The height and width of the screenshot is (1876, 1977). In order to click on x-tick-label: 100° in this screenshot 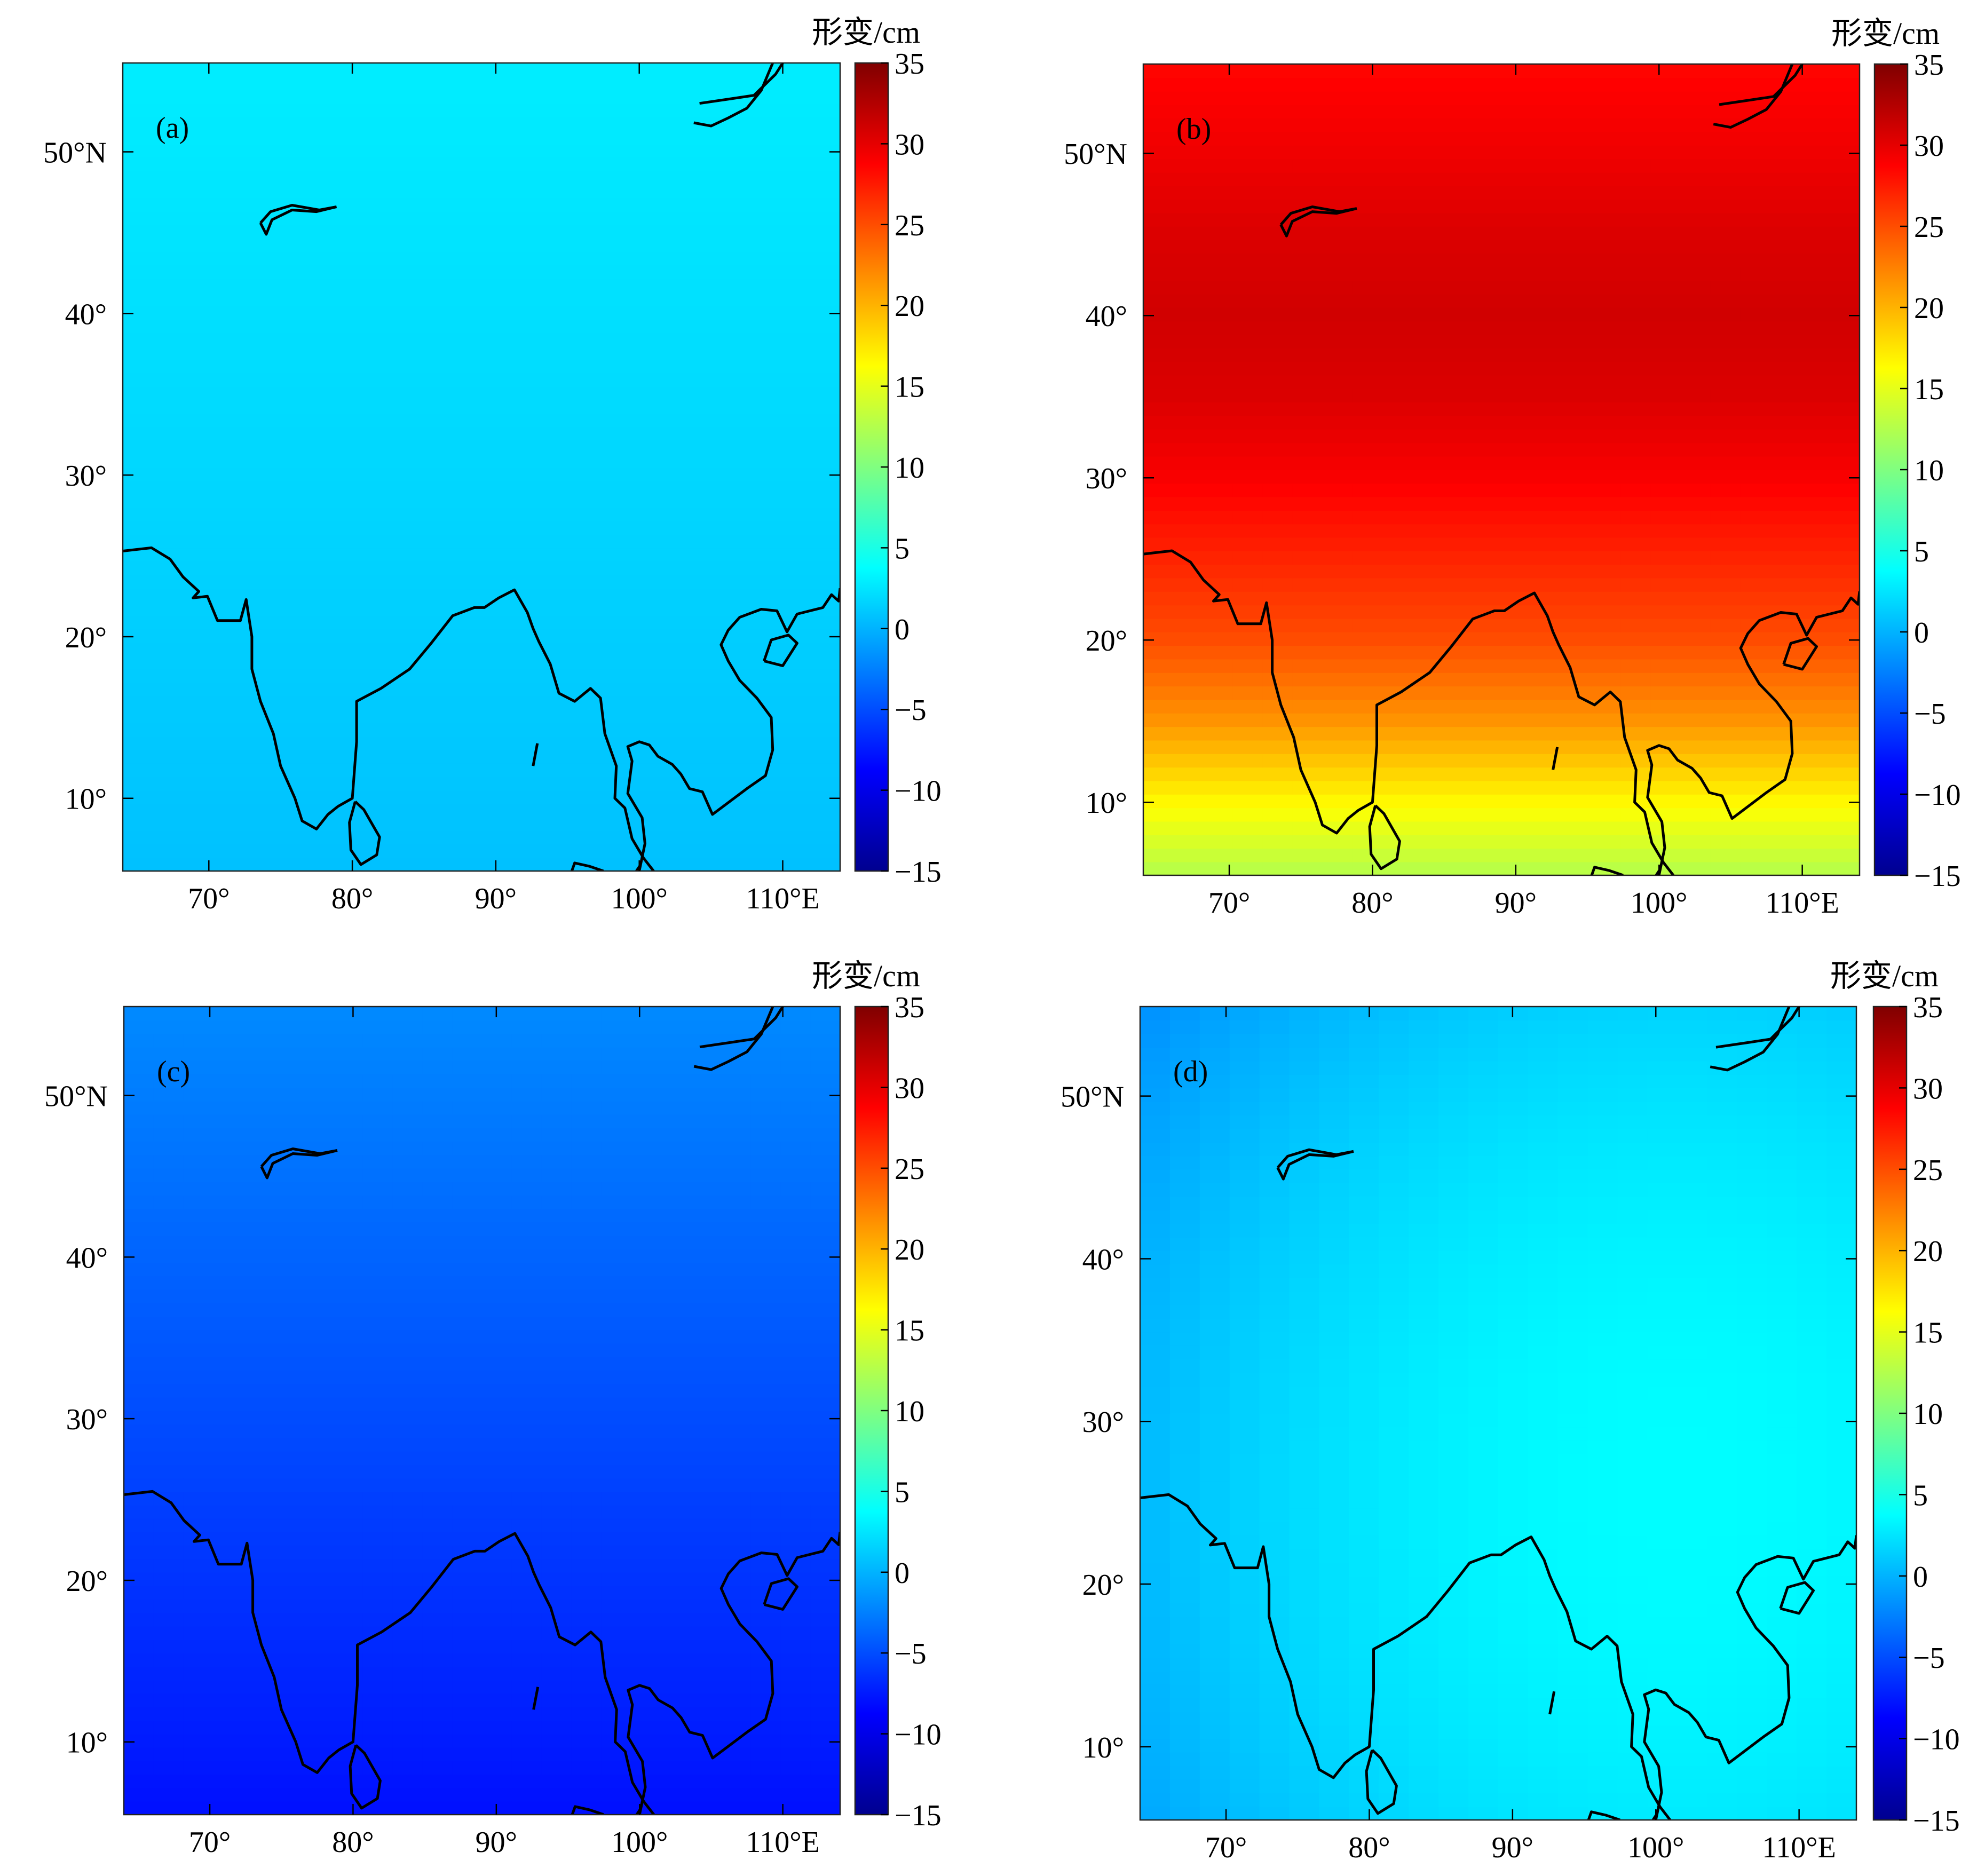, I will do `click(639, 1842)`.